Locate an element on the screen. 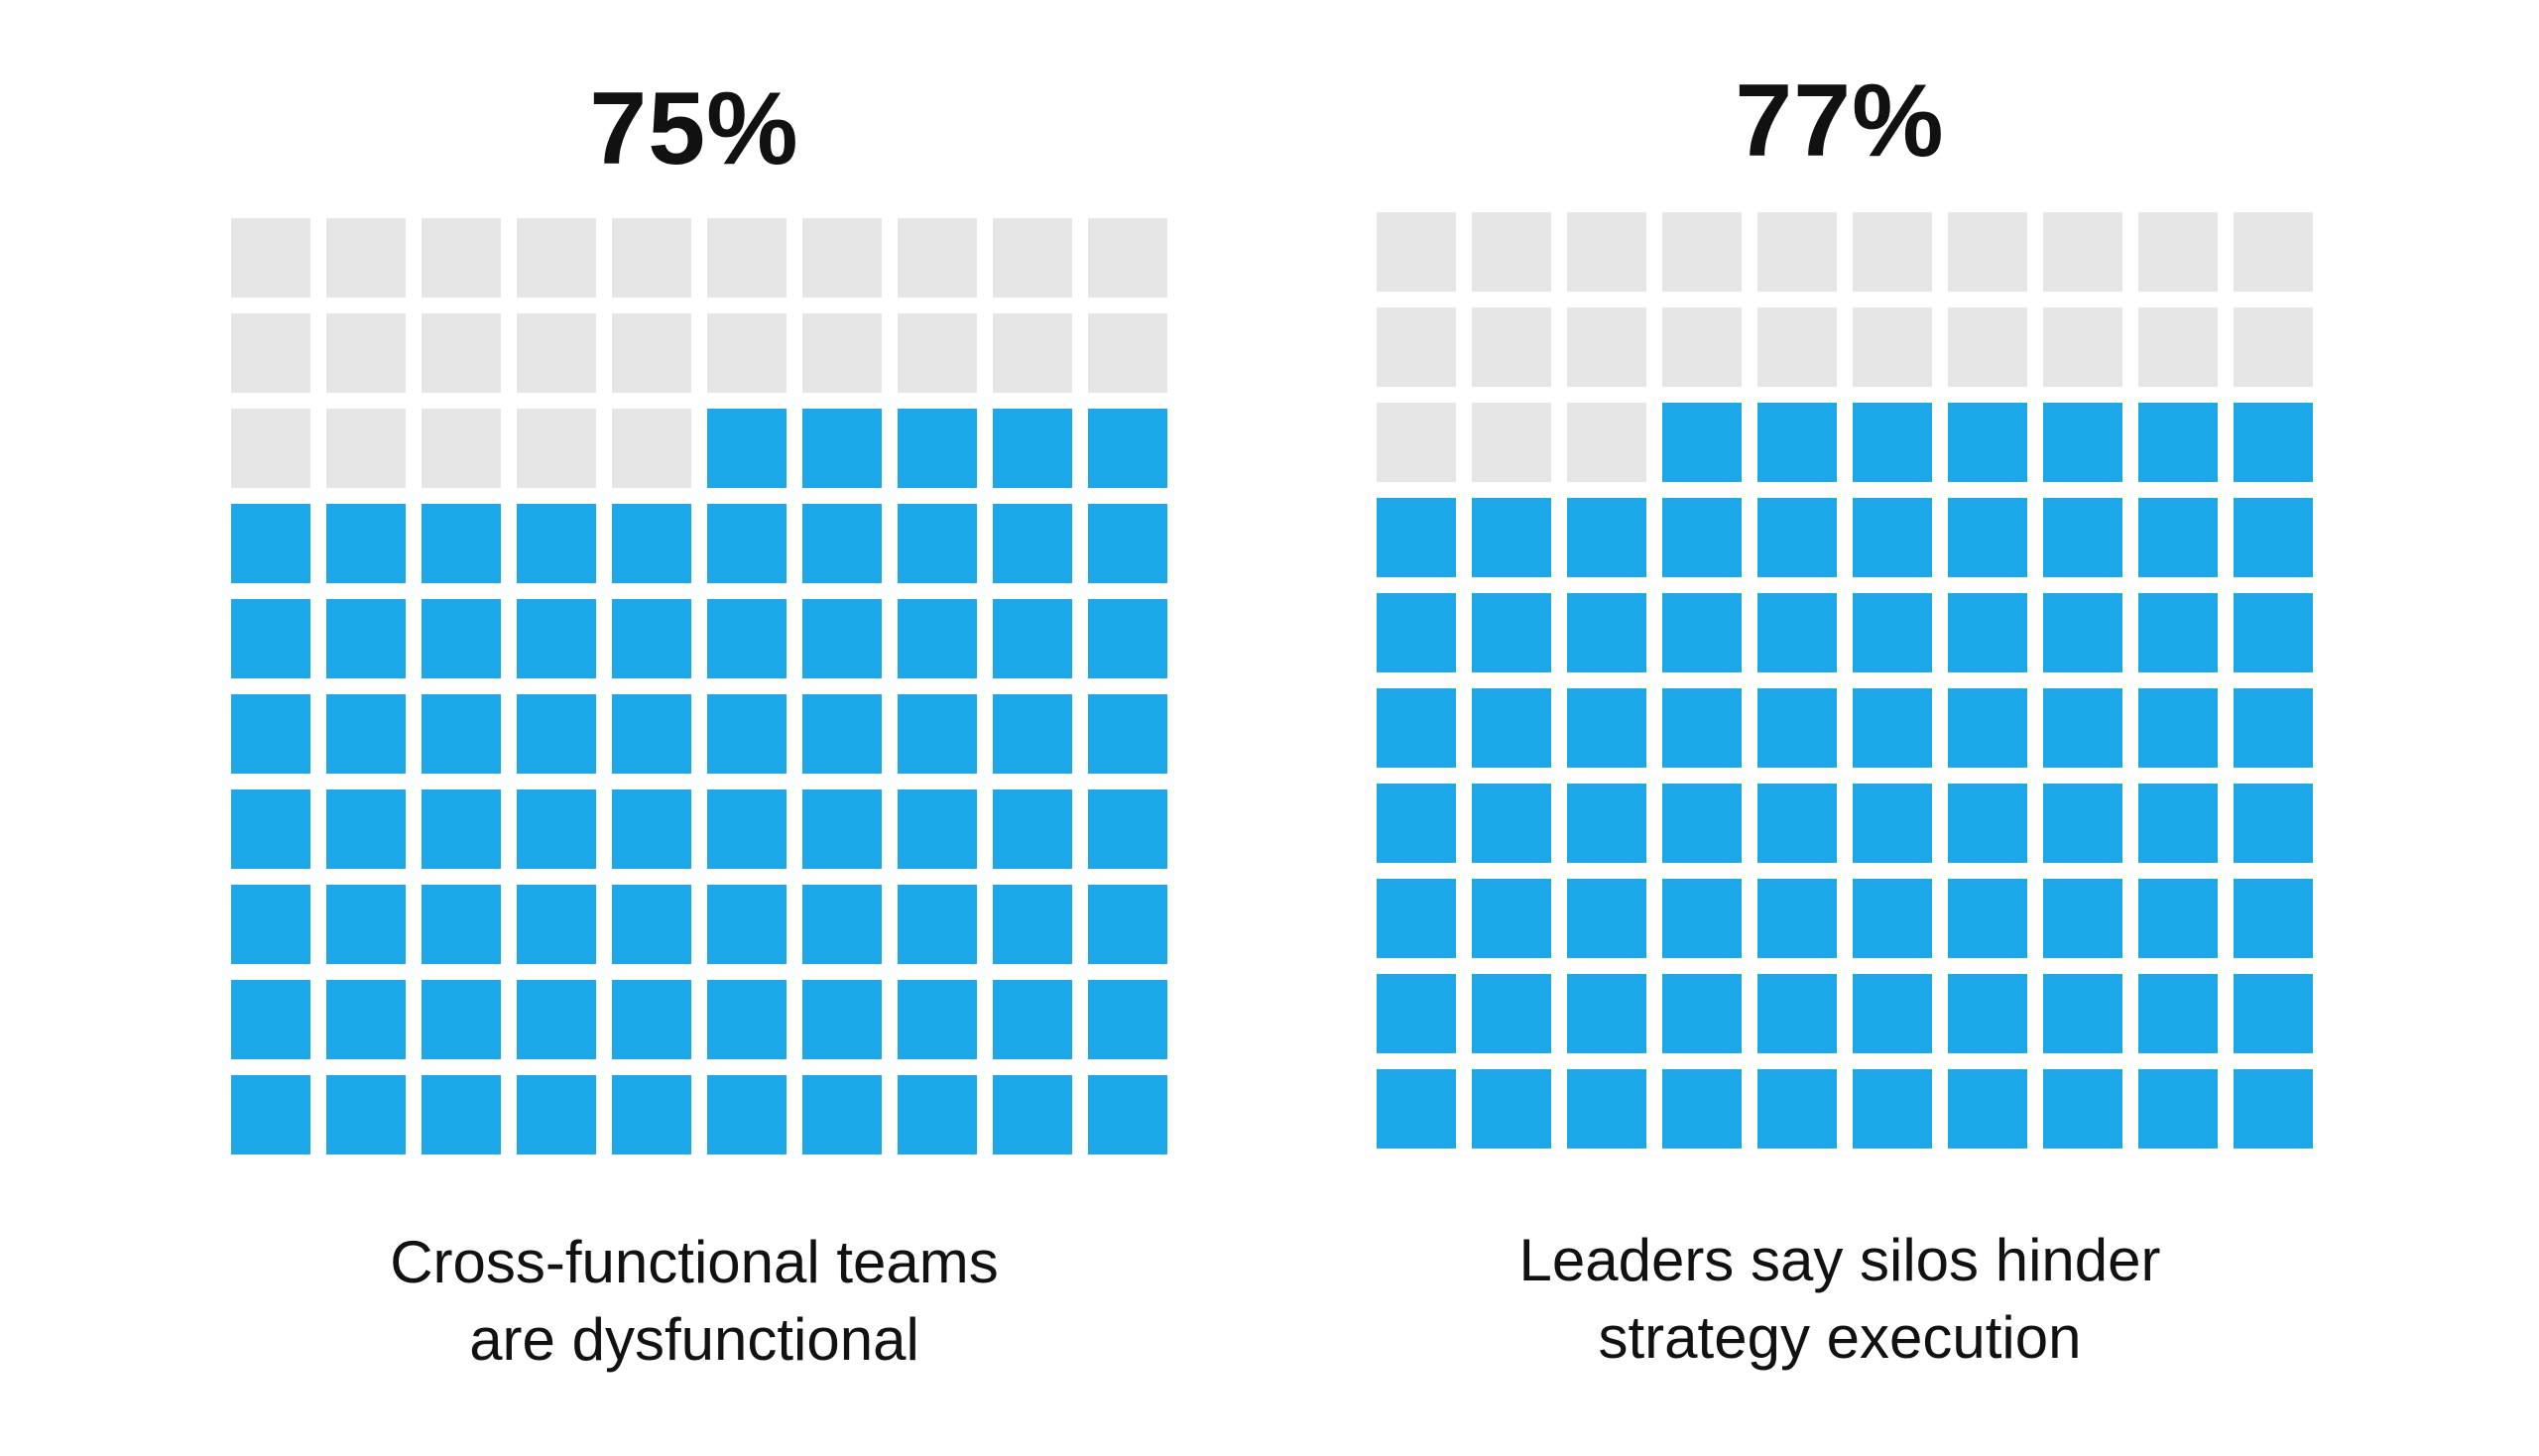 This screenshot has height=1456, width=2539. stat-caption: Cross-functional teams are dysfunctional is located at coordinates (694, 1301).